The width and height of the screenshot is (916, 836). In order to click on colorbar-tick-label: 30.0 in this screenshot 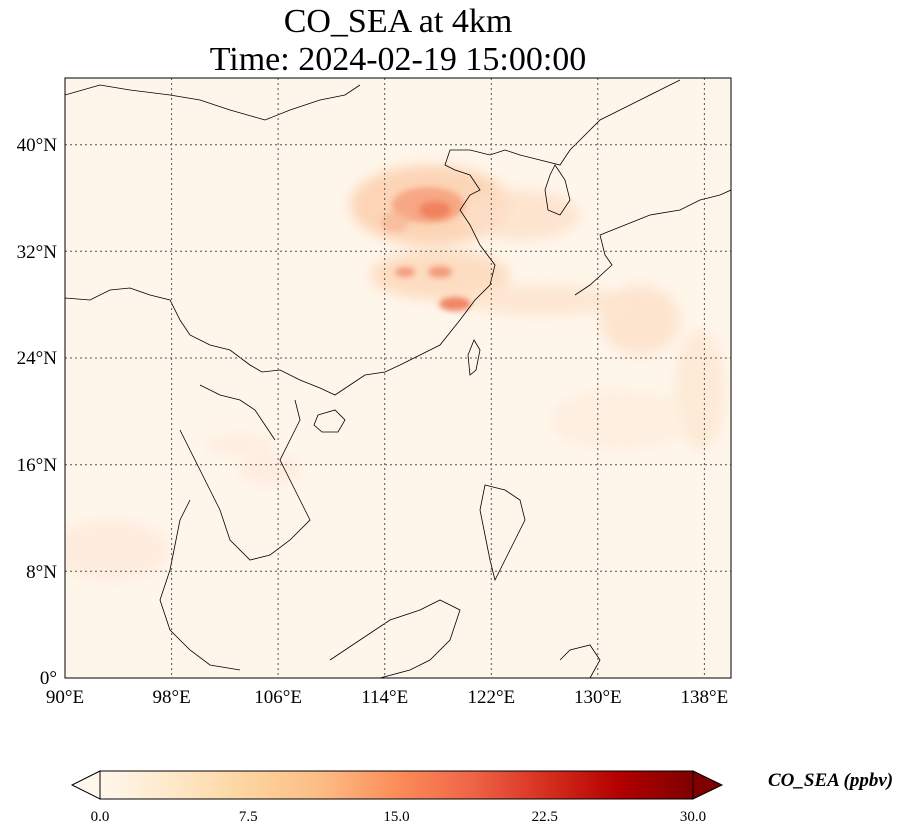, I will do `click(693, 817)`.